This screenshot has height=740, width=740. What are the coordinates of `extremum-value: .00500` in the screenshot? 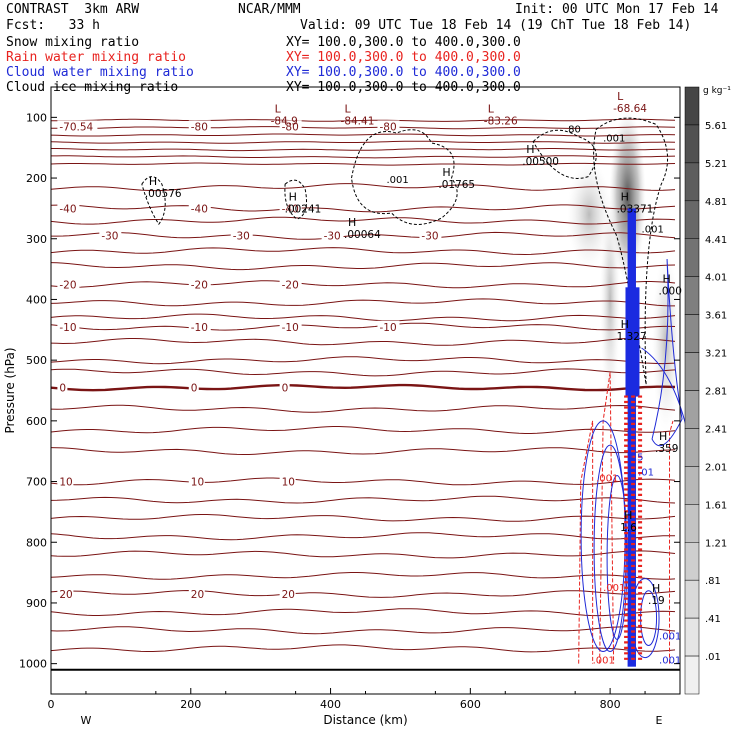 It's located at (540, 162).